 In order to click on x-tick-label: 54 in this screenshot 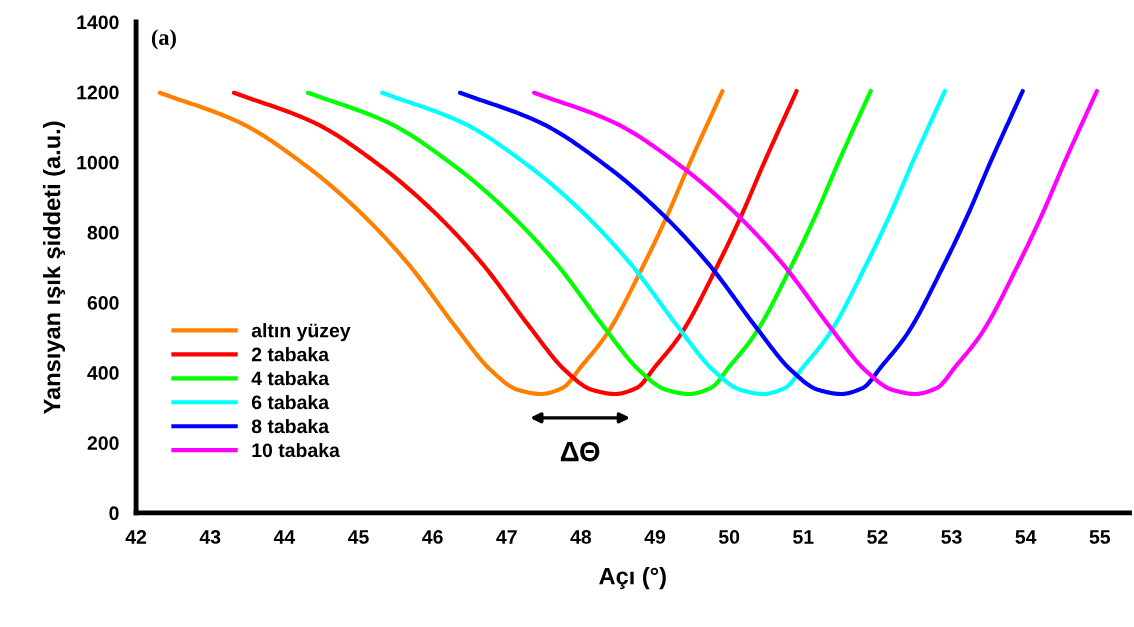, I will do `click(1026, 537)`.